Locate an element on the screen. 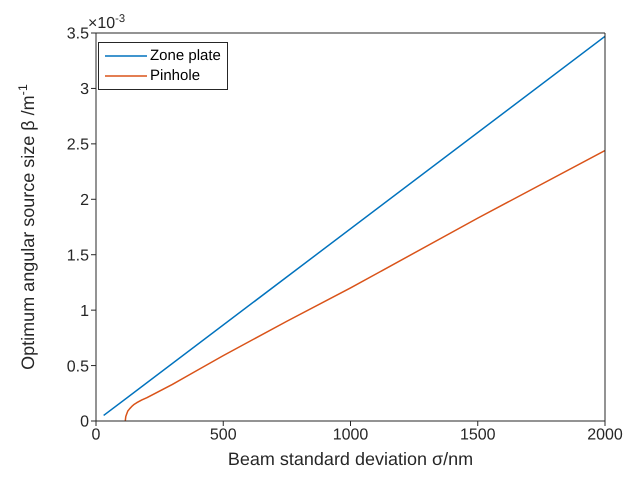 This screenshot has height=483, width=635. y-tick-label: 2 is located at coordinates (85, 200).